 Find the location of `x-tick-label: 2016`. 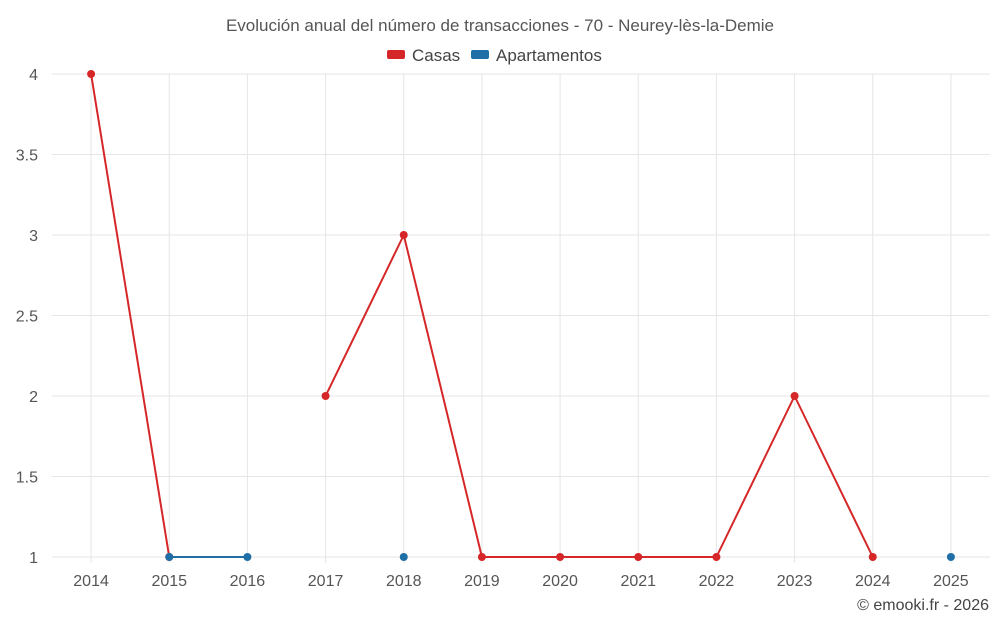

x-tick-label: 2016 is located at coordinates (248, 581).